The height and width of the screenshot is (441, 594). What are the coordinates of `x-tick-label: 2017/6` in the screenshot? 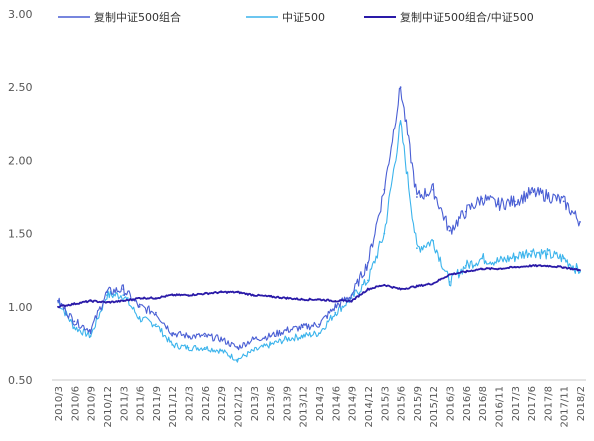 It's located at (532, 403).